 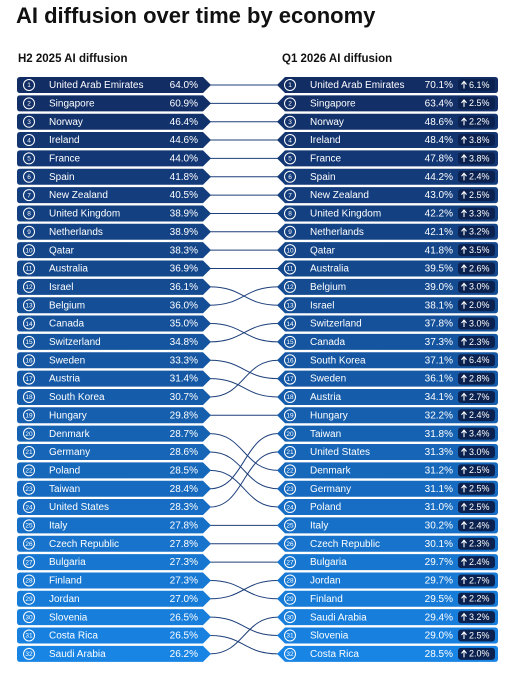 What do you see at coordinates (387, 415) in the screenshot?
I see `right-row: 19 Hungary 32.2% 2.4%` at bounding box center [387, 415].